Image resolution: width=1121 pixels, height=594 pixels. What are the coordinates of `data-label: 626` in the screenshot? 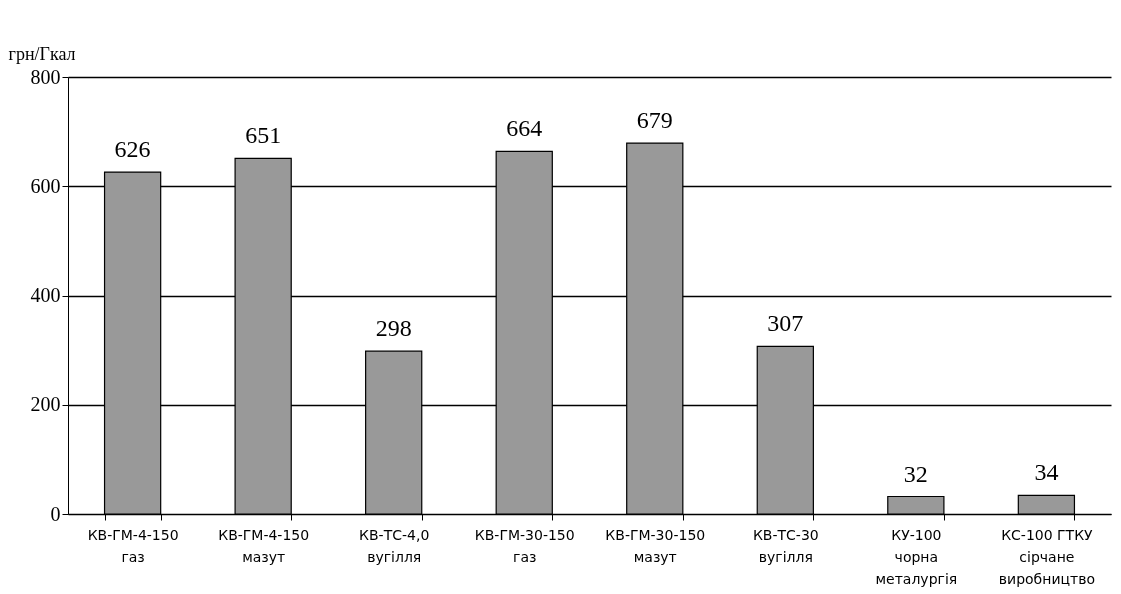 It's located at (132, 149).